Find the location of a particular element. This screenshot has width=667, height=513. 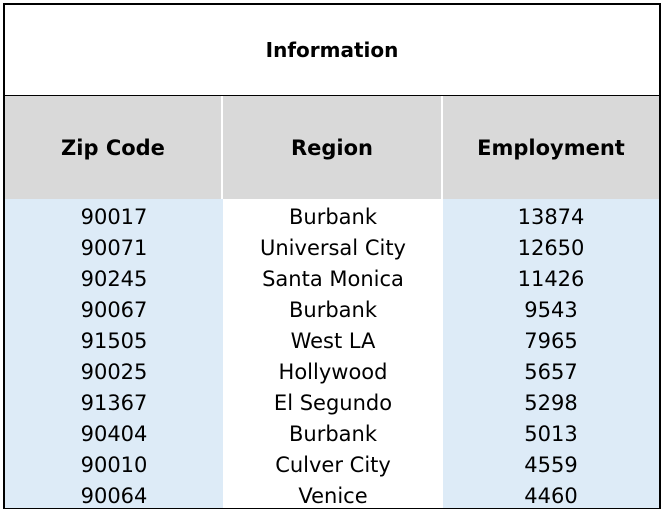

region-cell: Universal City is located at coordinates (333, 248).